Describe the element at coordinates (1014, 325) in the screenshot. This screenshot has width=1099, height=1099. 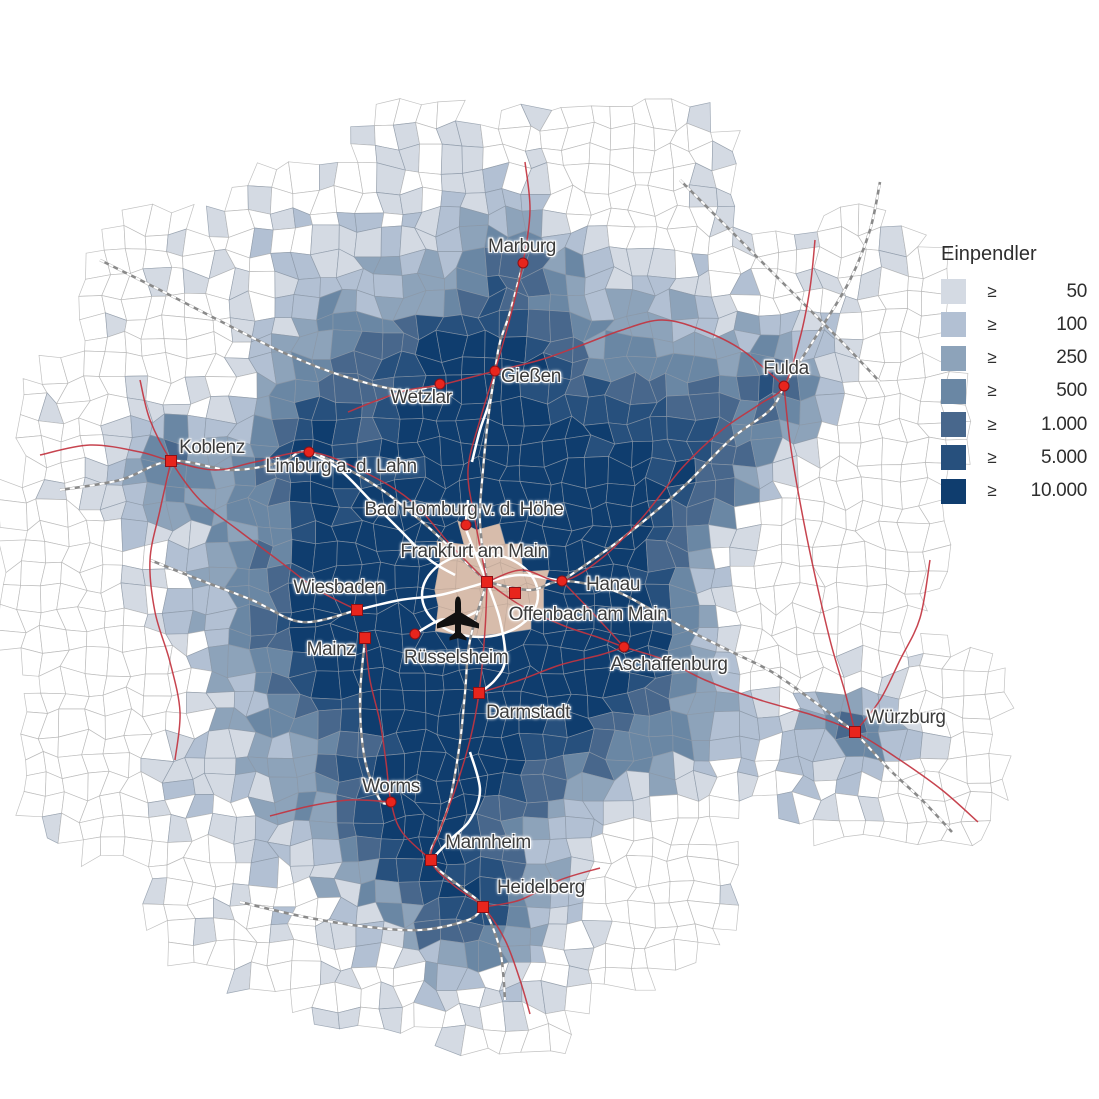
I see `legend-item: ≥100` at that location.